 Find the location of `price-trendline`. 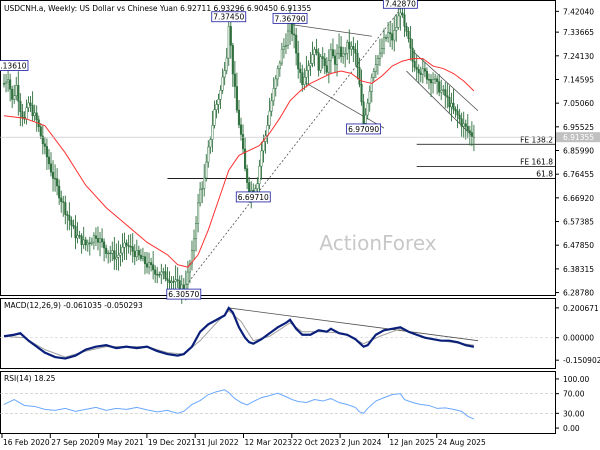

price-trendline is located at coordinates (330, 30).